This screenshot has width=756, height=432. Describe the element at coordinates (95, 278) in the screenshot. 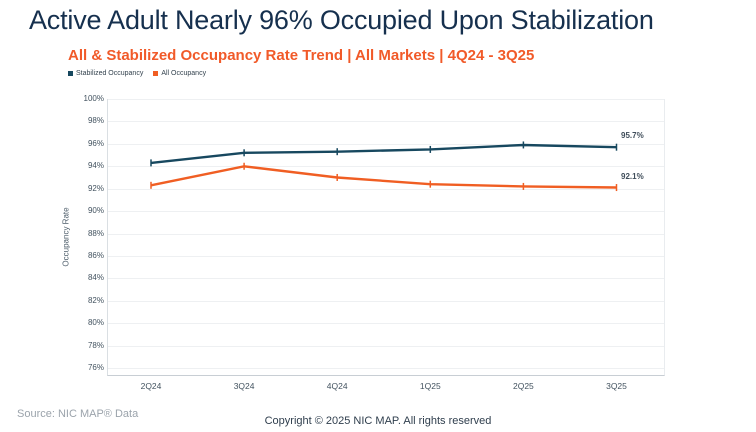

I see `y-tick-label: 84%` at that location.